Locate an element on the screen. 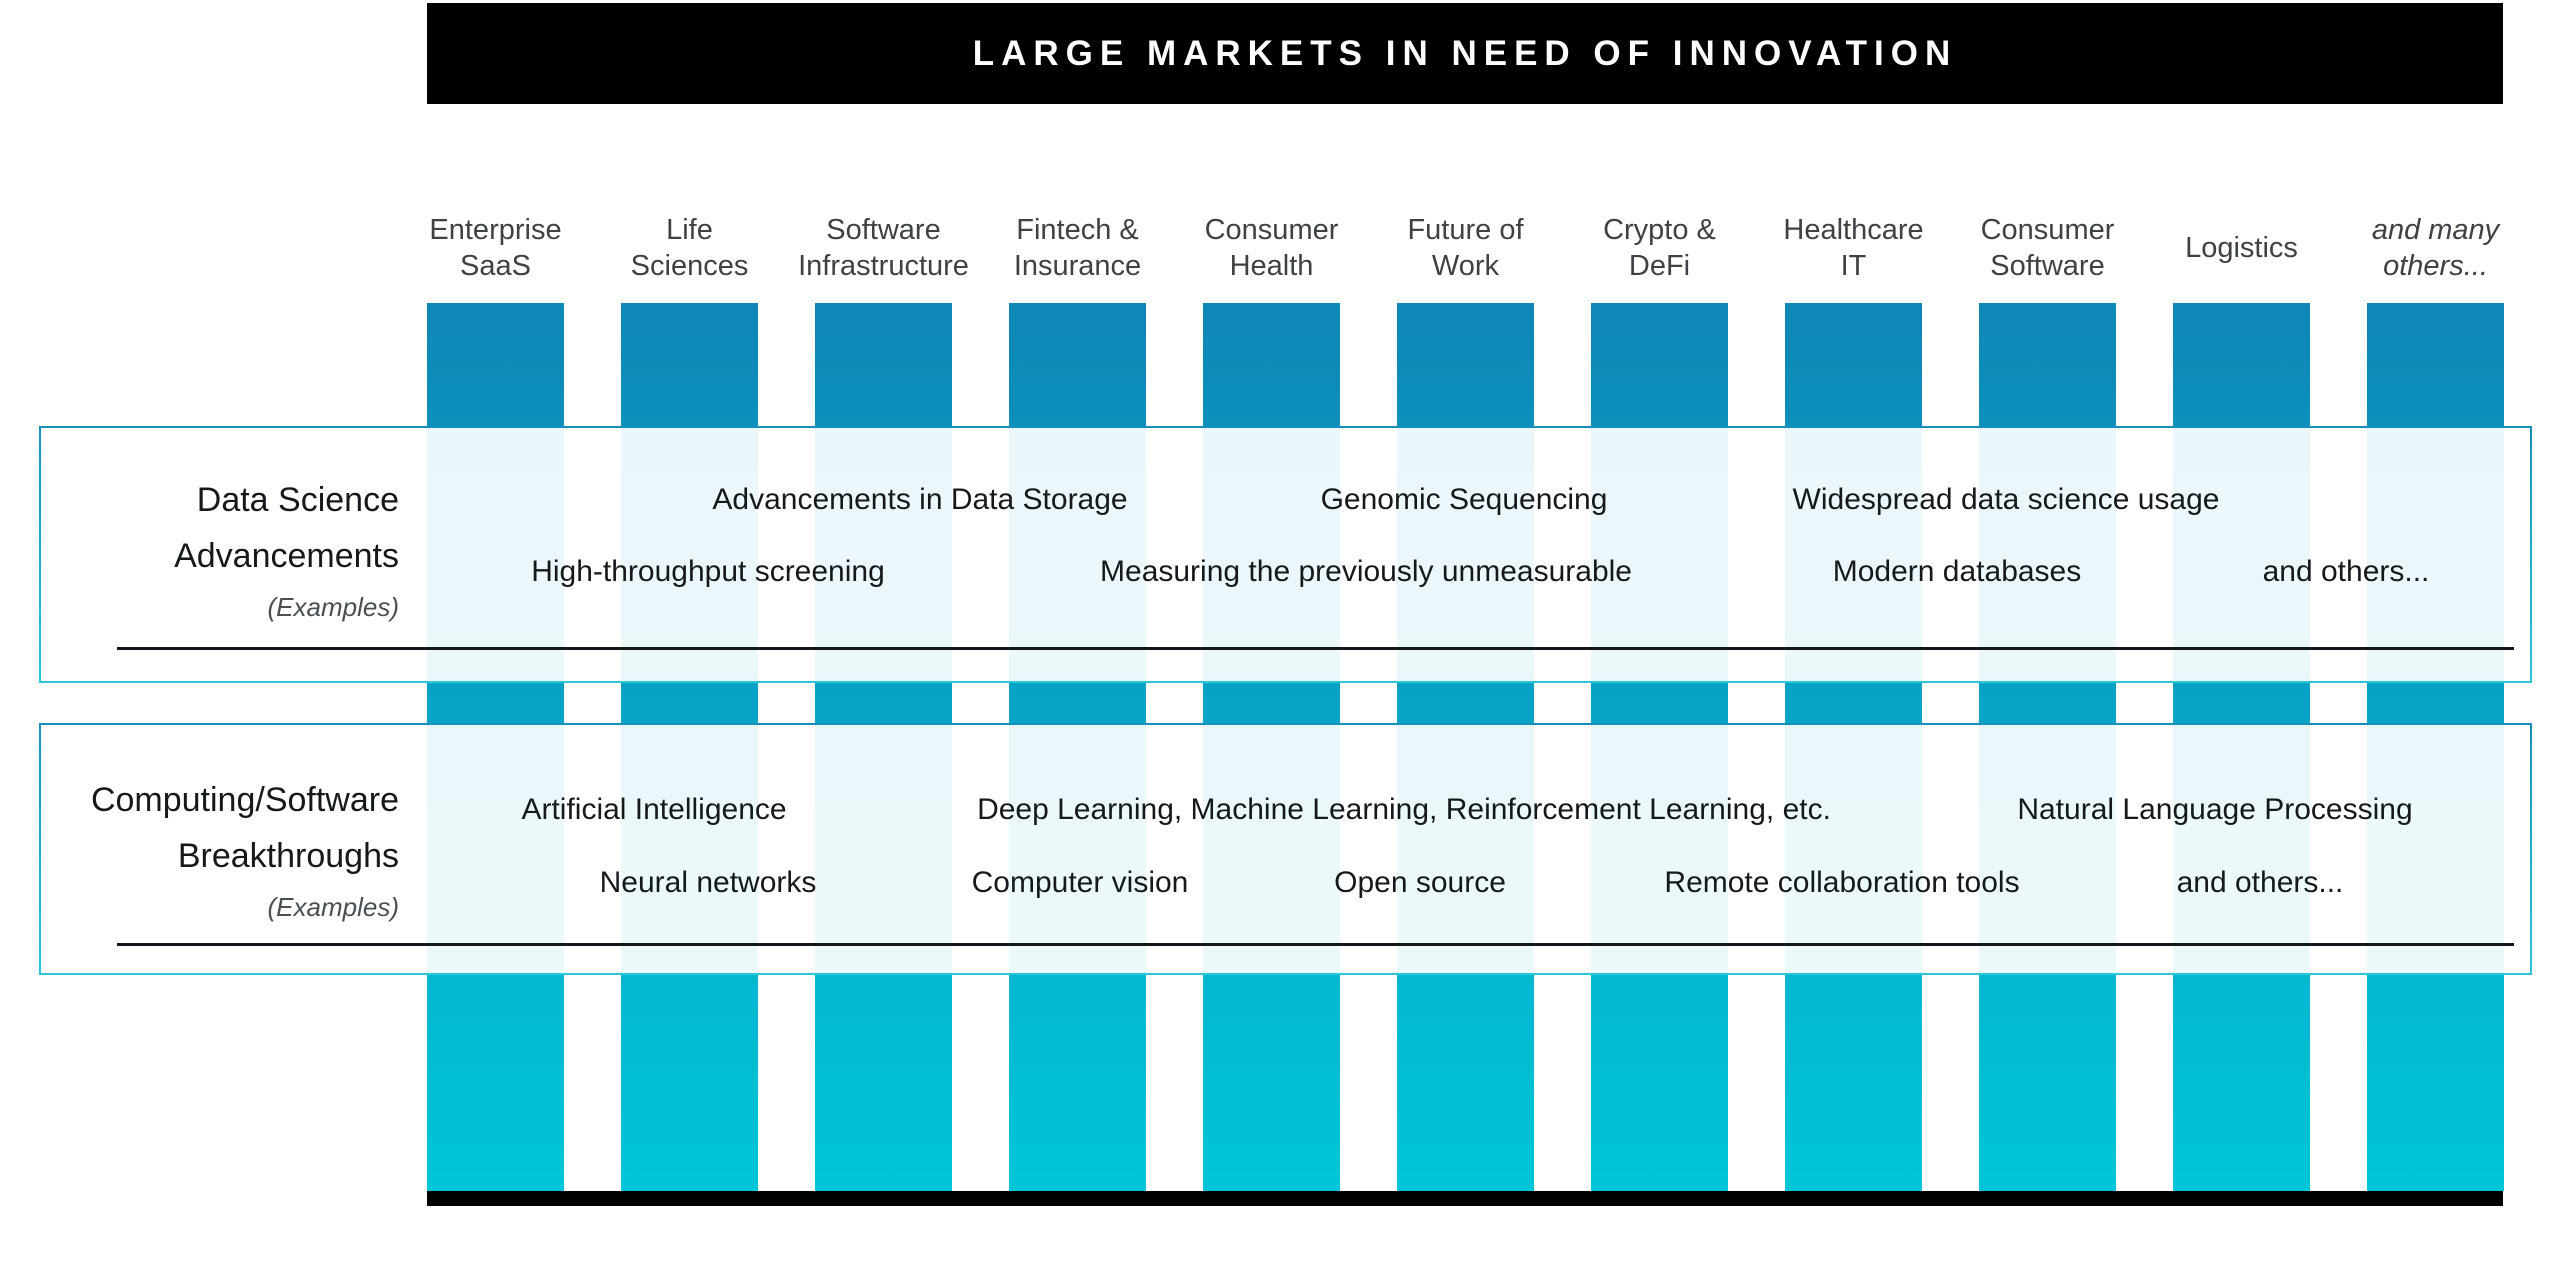 This screenshot has width=2560, height=1262. band-label-line: Advancements is located at coordinates (286, 556).